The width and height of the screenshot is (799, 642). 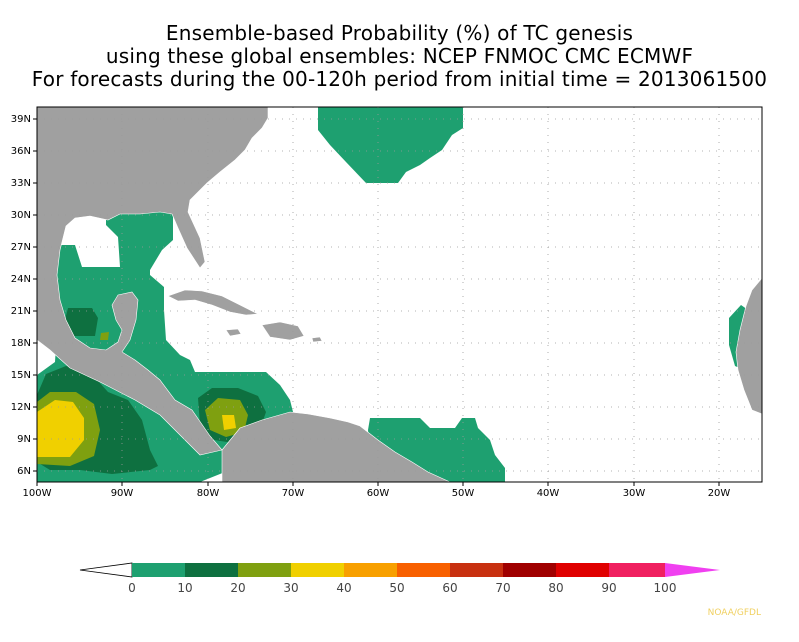 I want to click on lon-label: 80W, so click(x=208, y=493).